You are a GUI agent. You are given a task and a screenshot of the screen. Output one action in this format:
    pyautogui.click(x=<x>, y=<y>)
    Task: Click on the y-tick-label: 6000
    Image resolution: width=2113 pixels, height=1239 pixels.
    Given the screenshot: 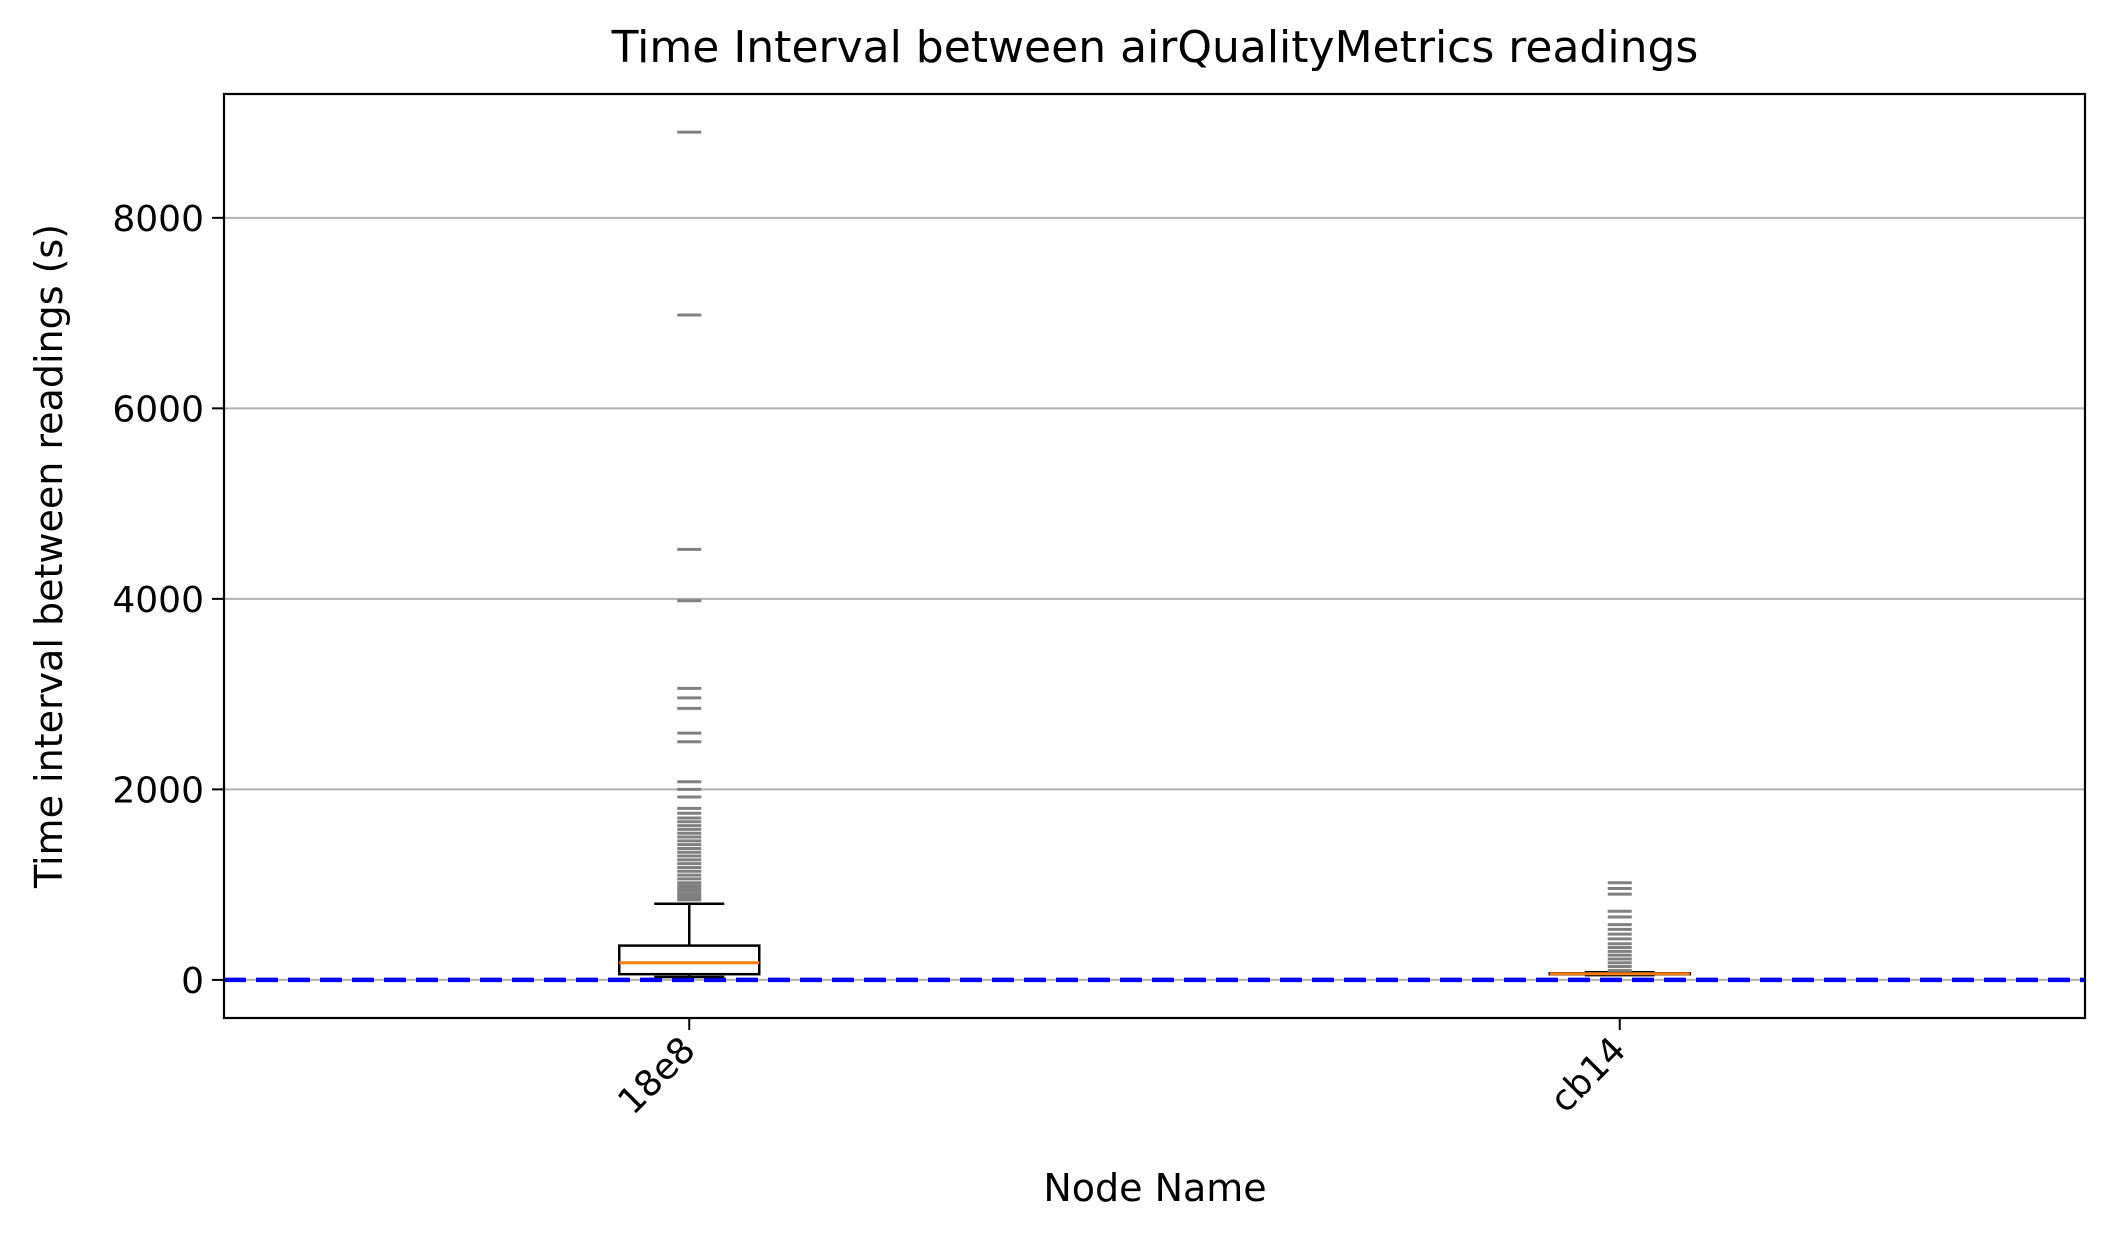 What is the action you would take?
    pyautogui.click(x=158, y=409)
    